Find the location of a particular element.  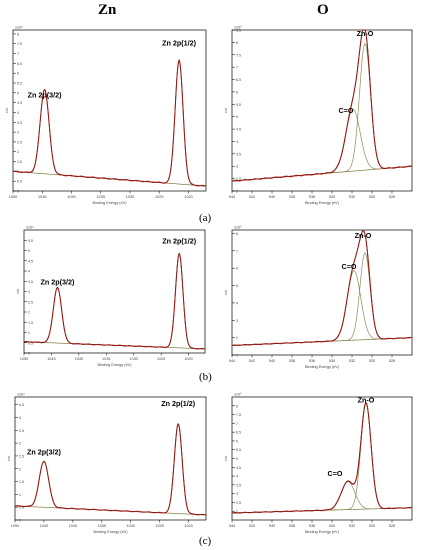

row-label-a: (a) is located at coordinates (205, 218).